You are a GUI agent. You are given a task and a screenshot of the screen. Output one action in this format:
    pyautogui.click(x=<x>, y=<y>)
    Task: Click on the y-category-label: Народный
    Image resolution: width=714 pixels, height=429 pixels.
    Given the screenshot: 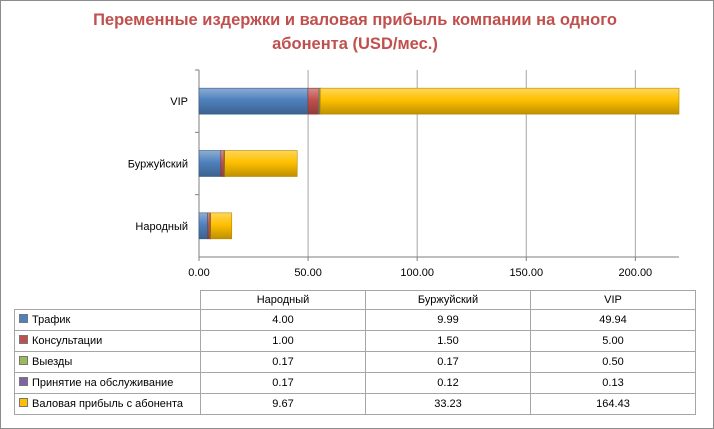 What is the action you would take?
    pyautogui.click(x=161, y=227)
    